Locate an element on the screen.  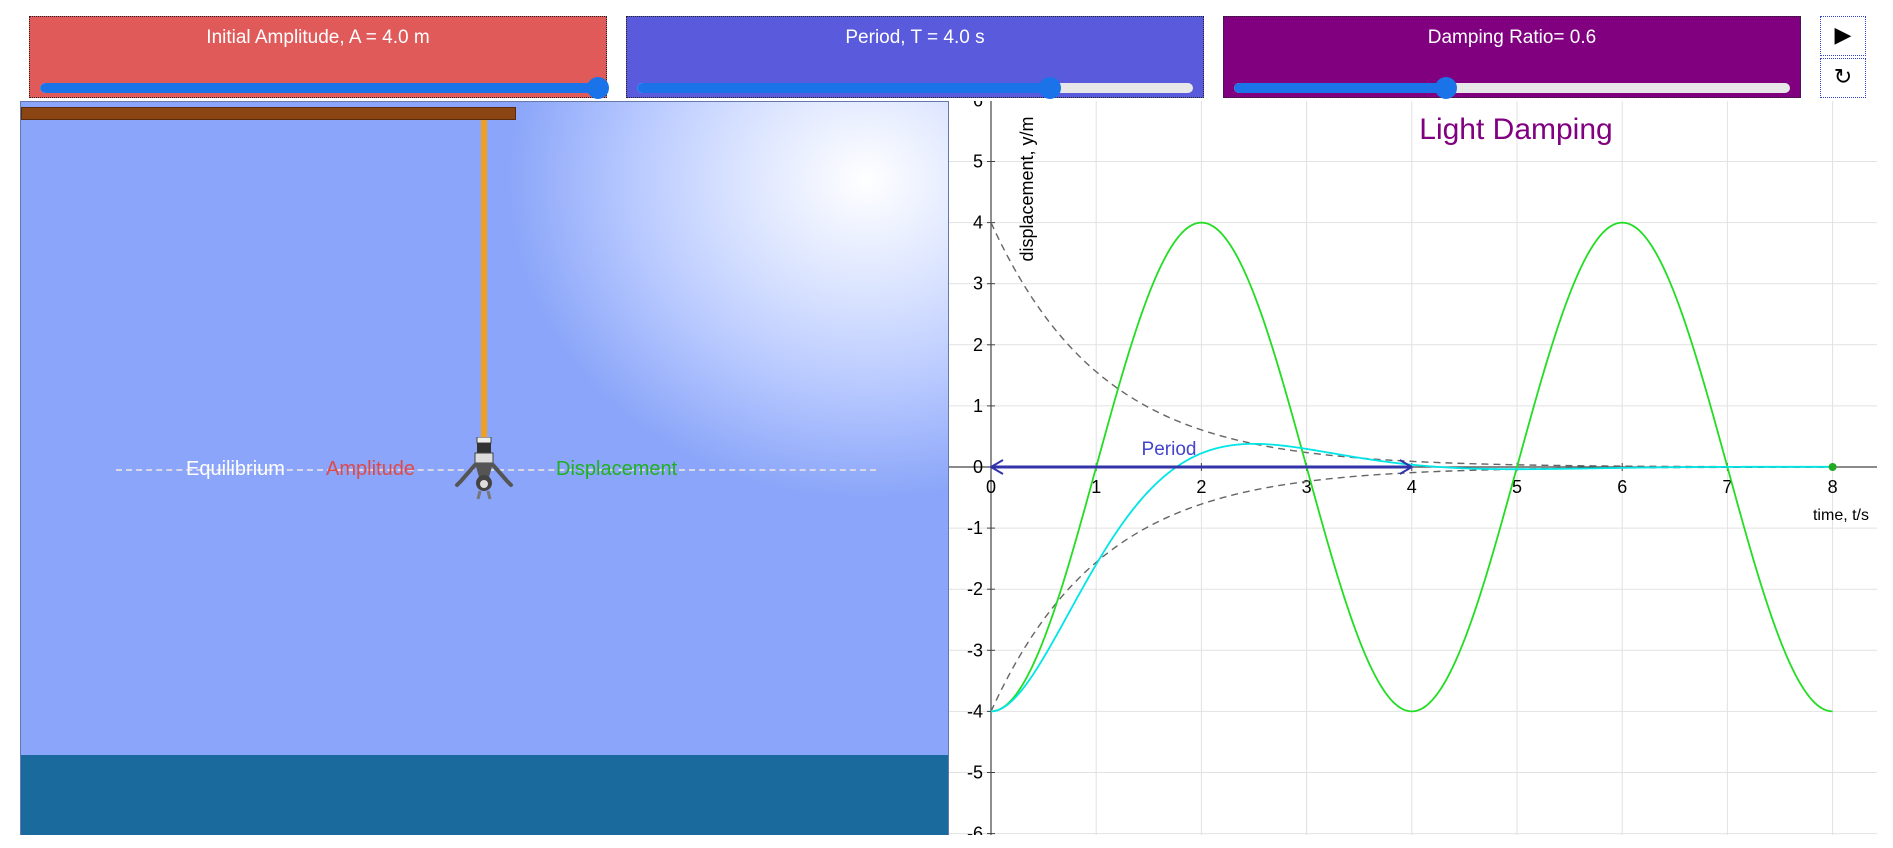
x-tick-label: 0 is located at coordinates (991, 487).